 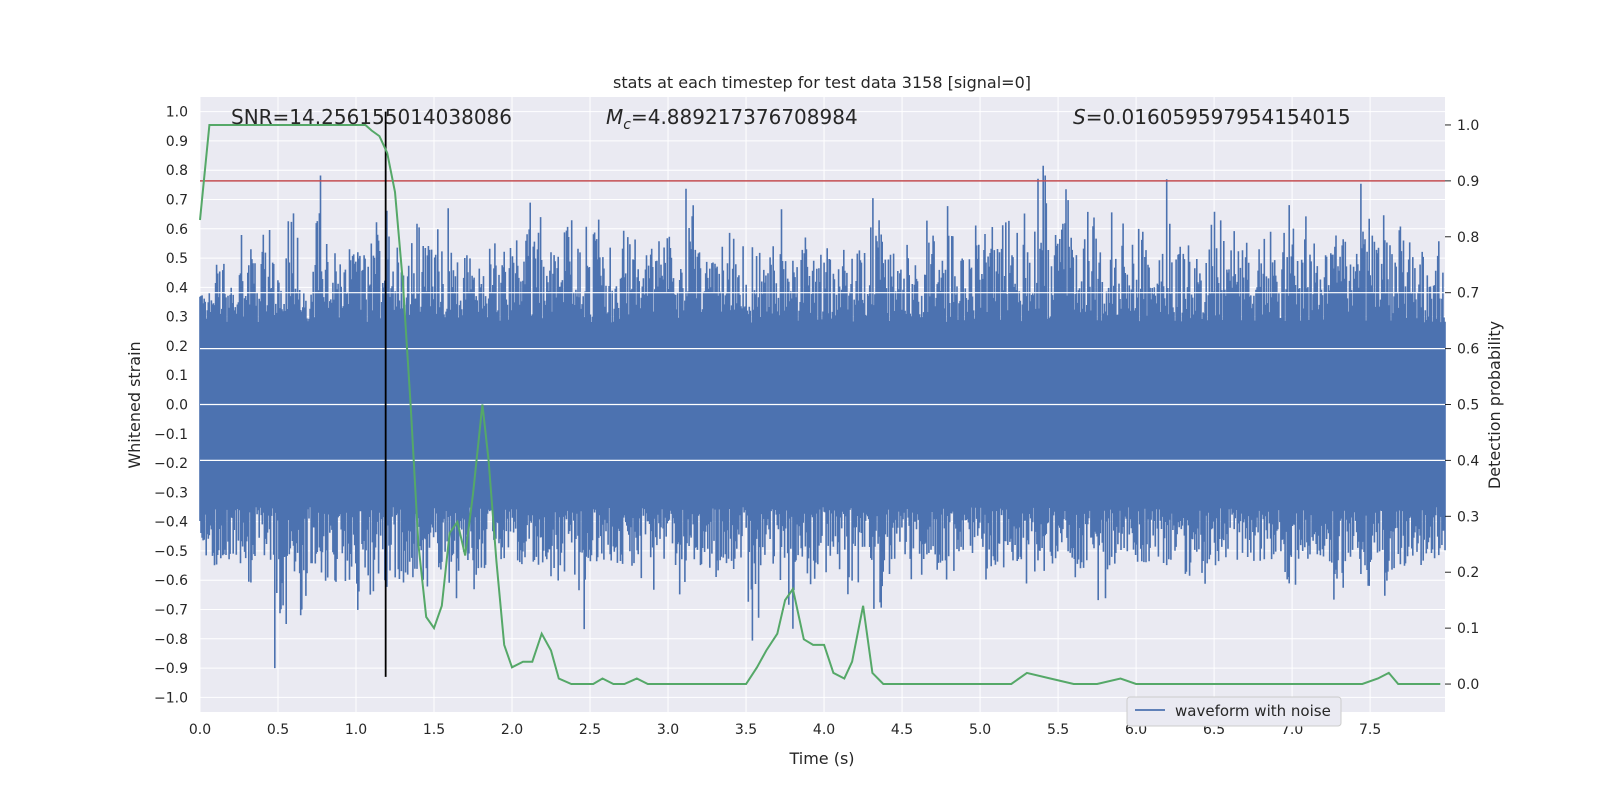 What do you see at coordinates (171, 493) in the screenshot?
I see `y-tick-label: −0.3` at bounding box center [171, 493].